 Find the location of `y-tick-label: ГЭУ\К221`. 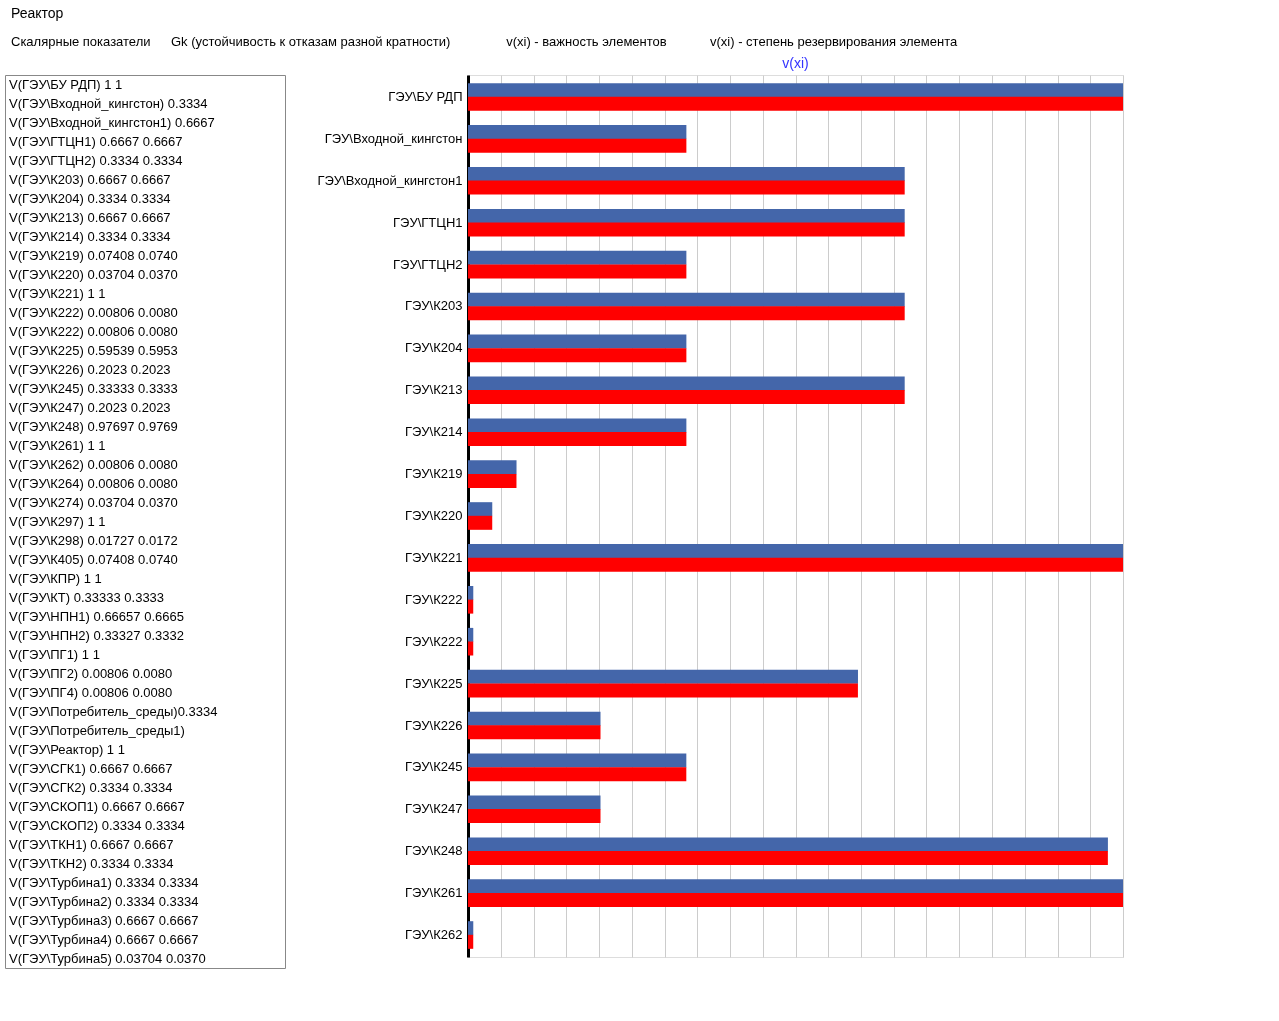

y-tick-label: ГЭУ\К221 is located at coordinates (433, 557).